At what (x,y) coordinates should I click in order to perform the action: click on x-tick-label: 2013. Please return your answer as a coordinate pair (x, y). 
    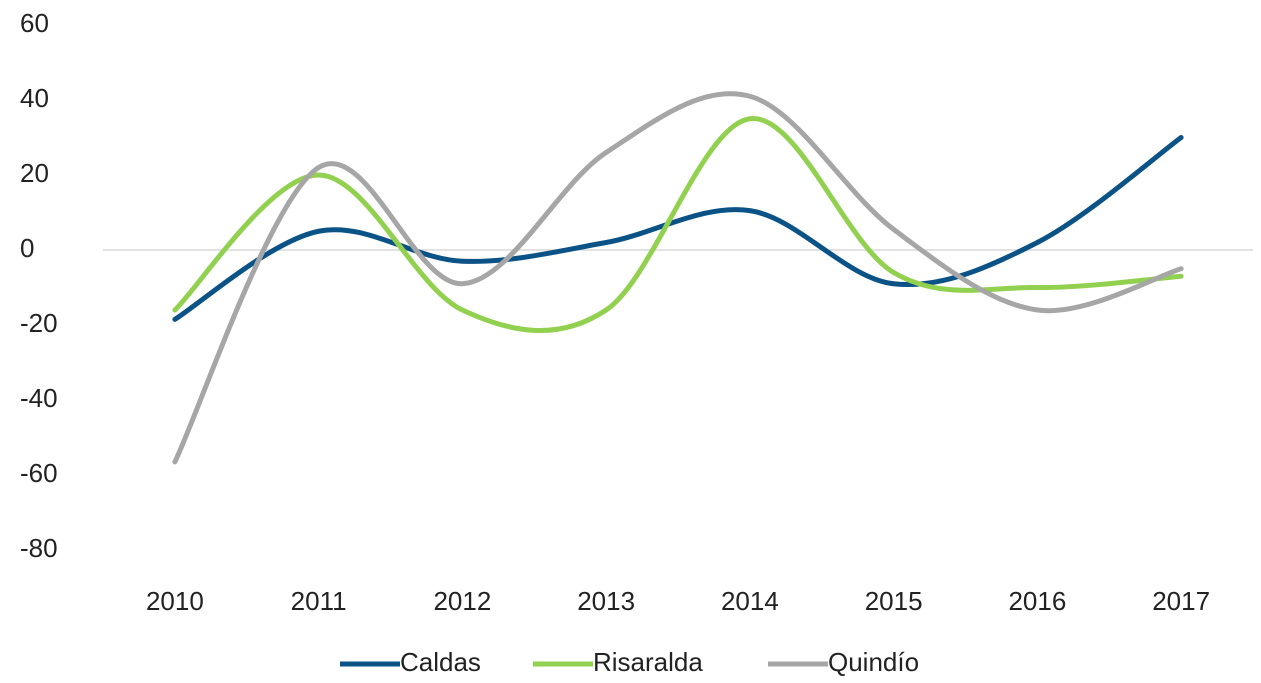
    Looking at the image, I should click on (606, 601).